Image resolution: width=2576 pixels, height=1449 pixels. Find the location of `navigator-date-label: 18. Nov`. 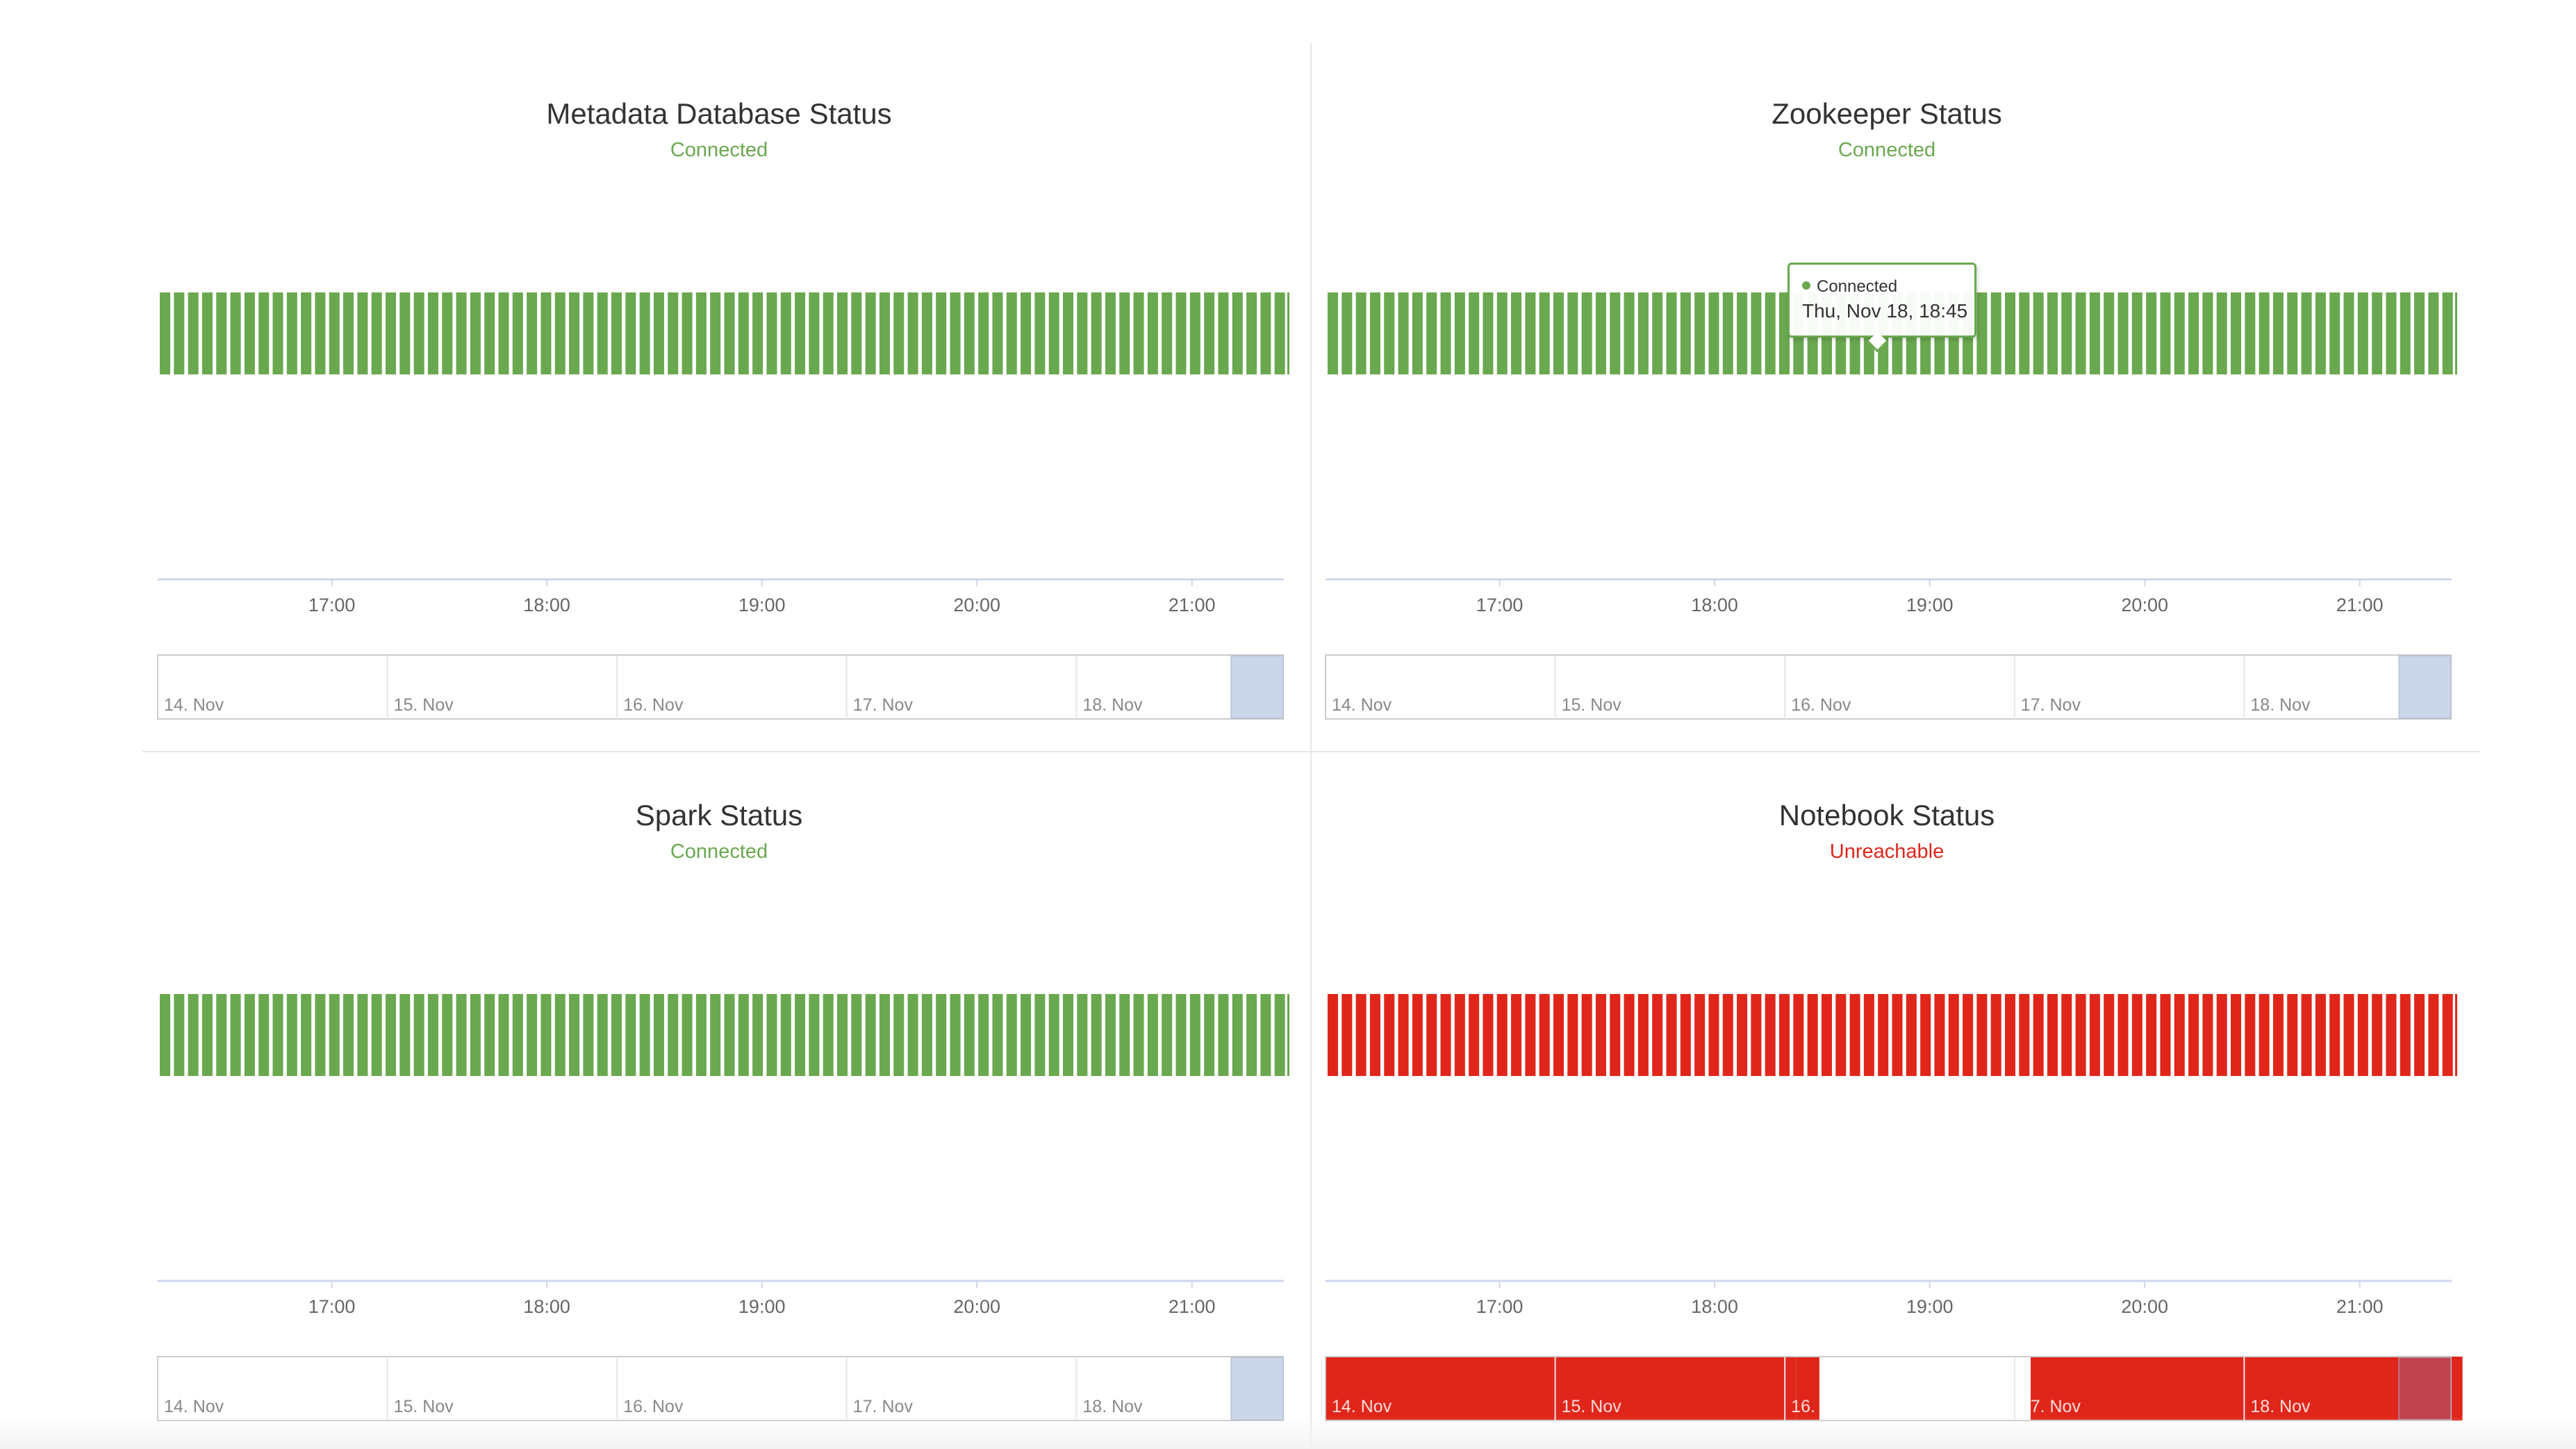

navigator-date-label: 18. Nov is located at coordinates (2281, 705).